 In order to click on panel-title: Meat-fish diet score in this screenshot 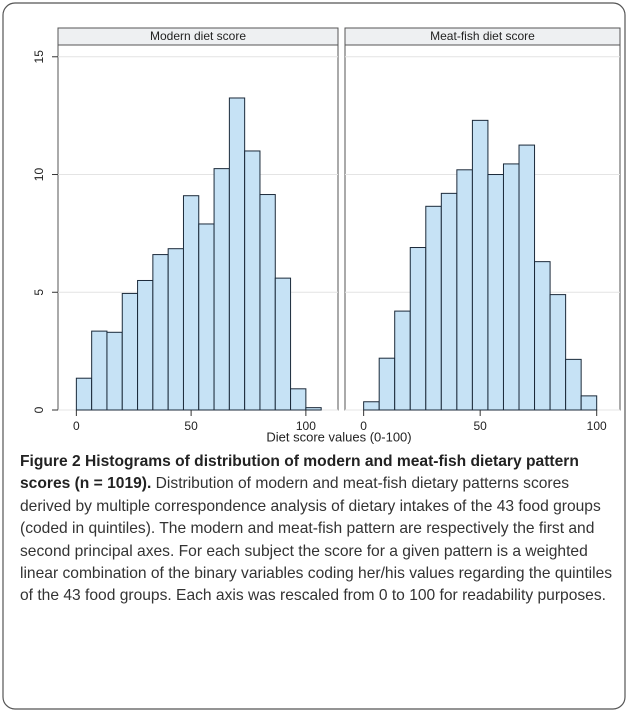, I will do `click(482, 36)`.